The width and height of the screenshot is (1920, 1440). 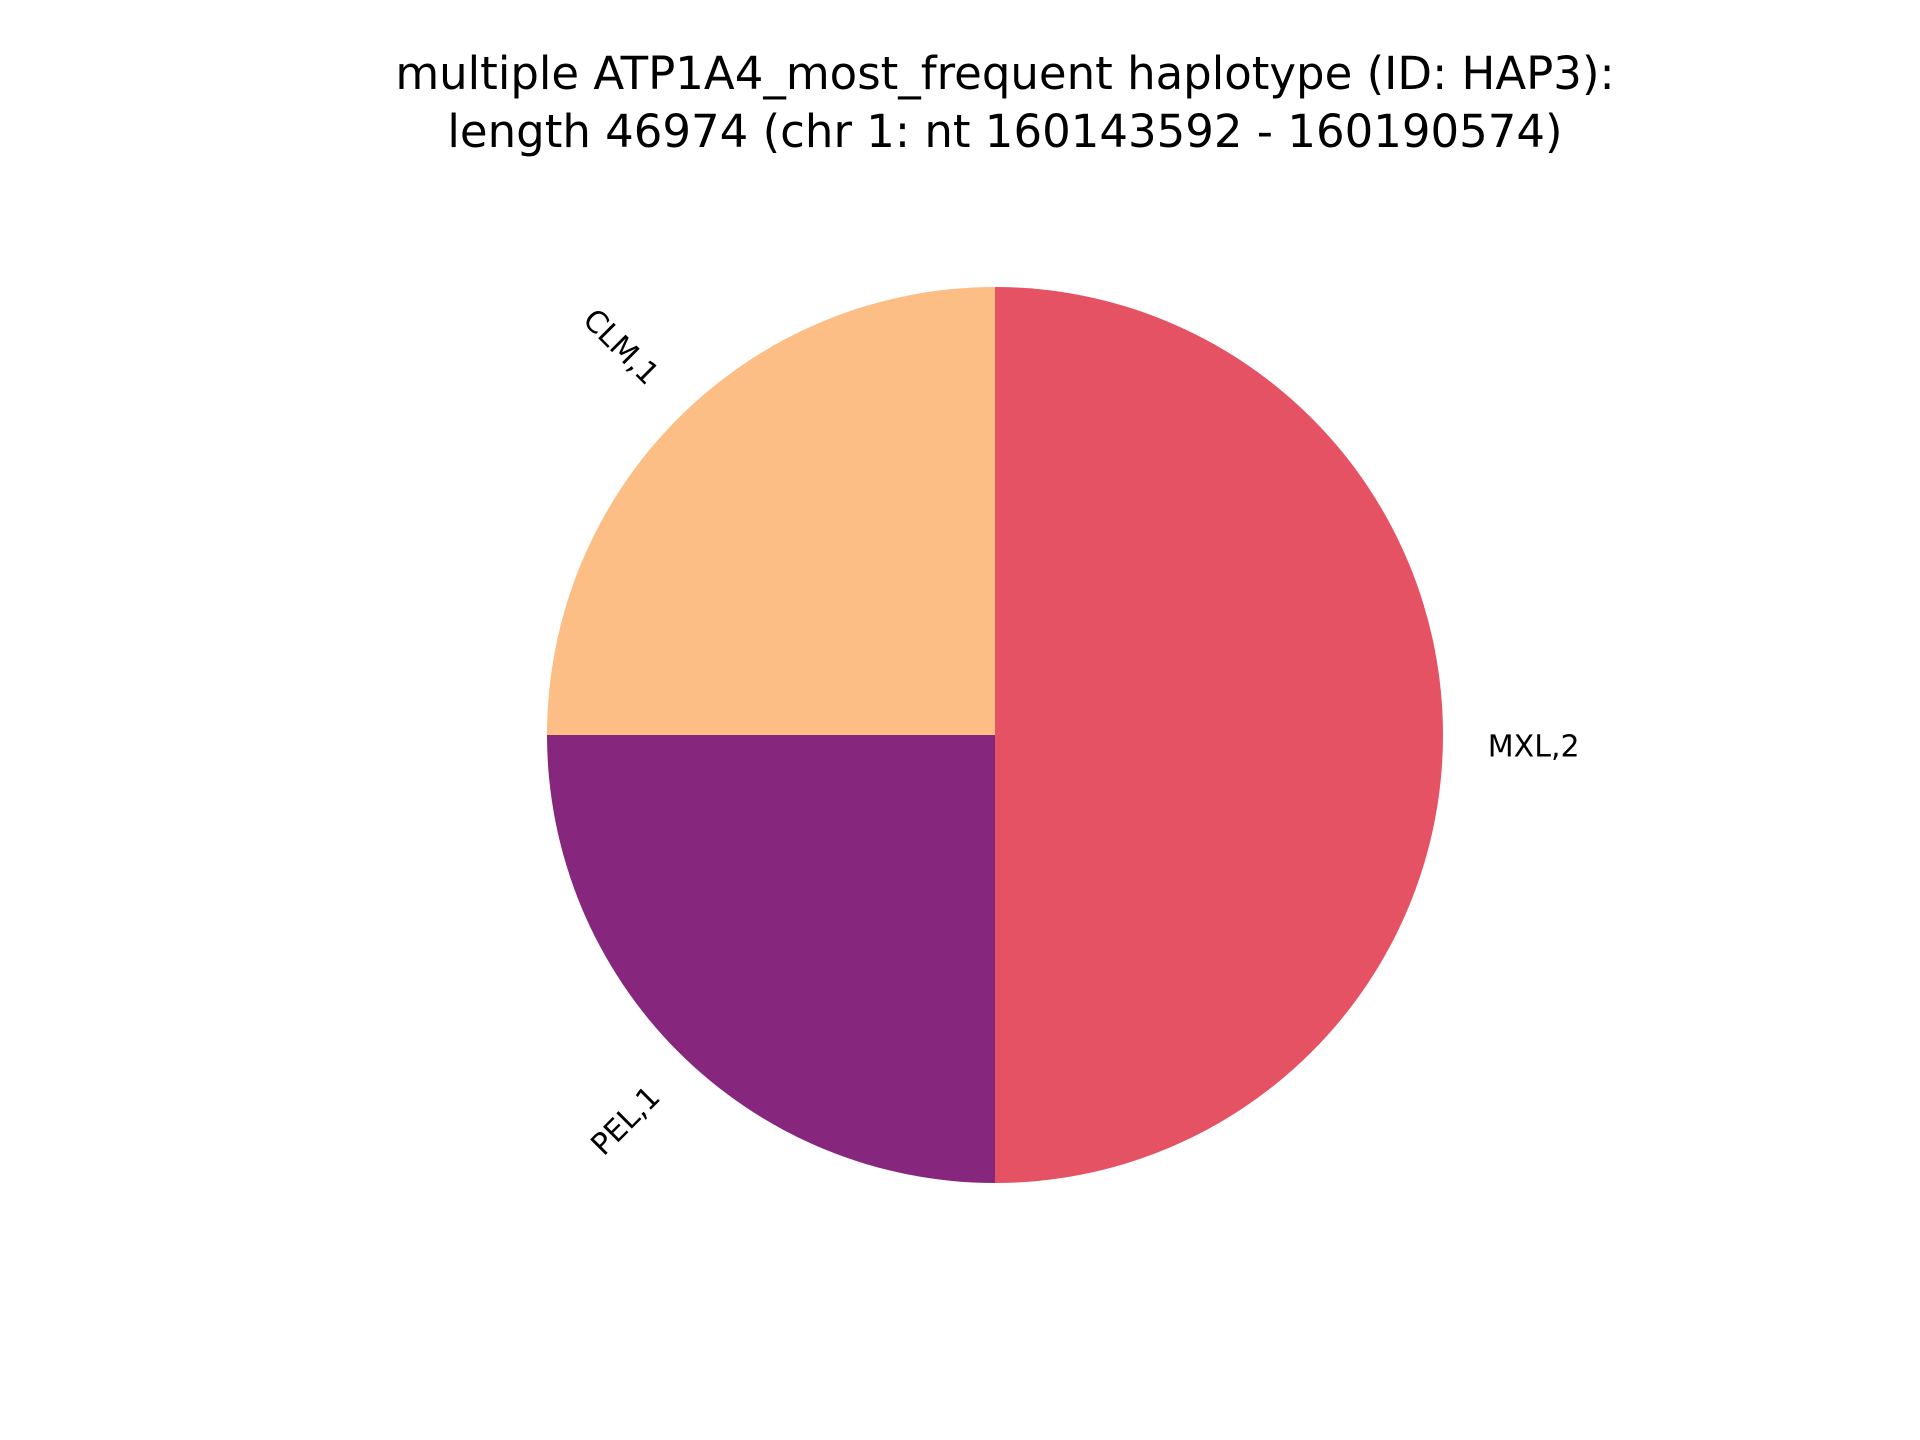 What do you see at coordinates (621, 347) in the screenshot?
I see `pie-slice-label-clm: CLM,1` at bounding box center [621, 347].